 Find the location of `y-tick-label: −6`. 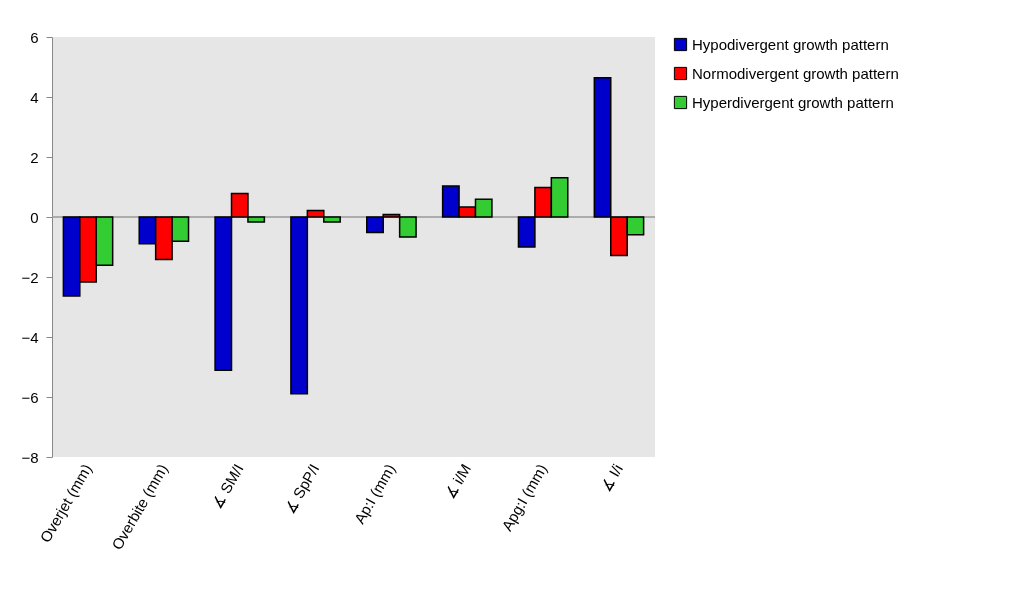

y-tick-label: −6 is located at coordinates (30, 397).